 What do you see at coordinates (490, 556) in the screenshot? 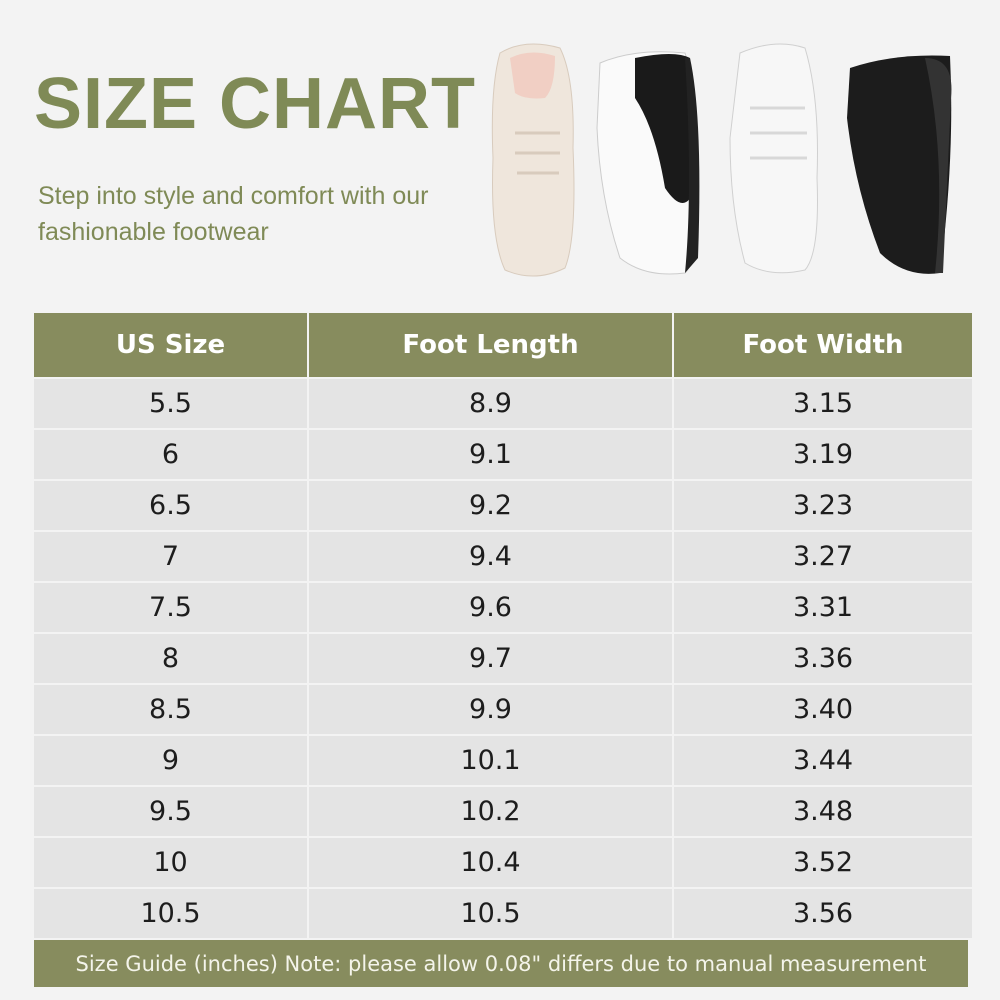
I see `foot-length-cell: 9.4` at bounding box center [490, 556].